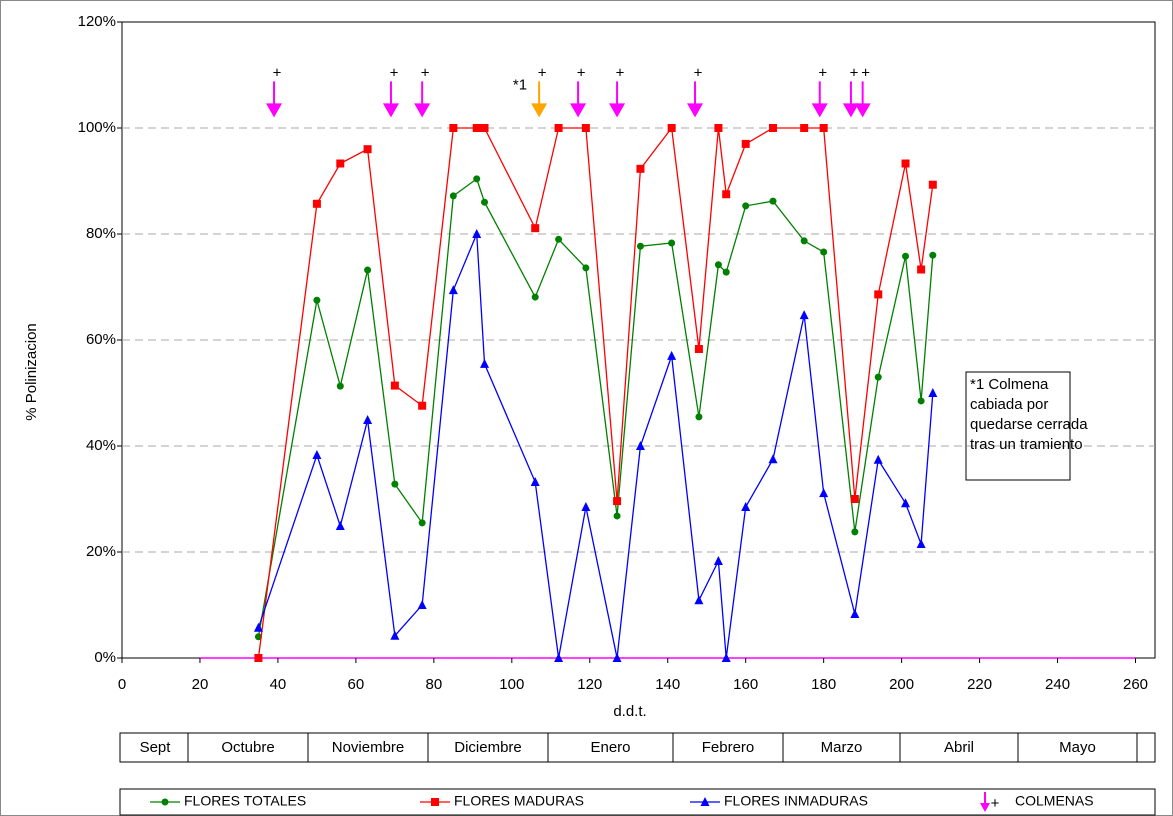 This screenshot has width=1173, height=816. Describe the element at coordinates (823, 684) in the screenshot. I see `x-tick-label: 180` at that location.